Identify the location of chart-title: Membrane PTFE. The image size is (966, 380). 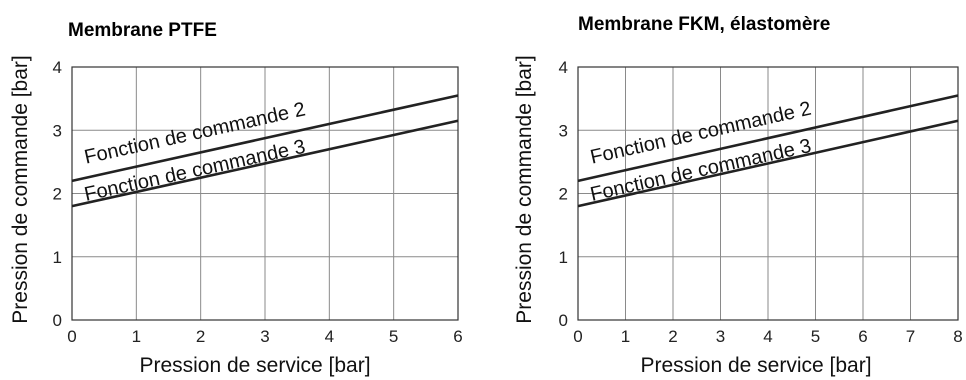
(142, 30).